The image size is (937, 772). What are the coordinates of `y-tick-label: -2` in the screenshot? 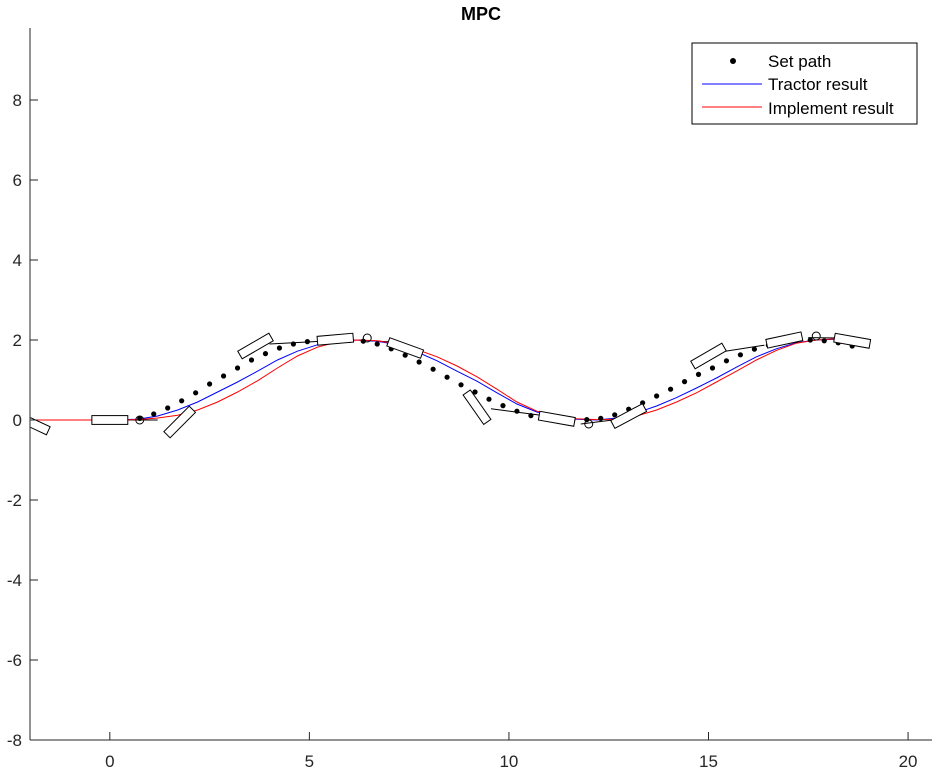 It's located at (14, 500).